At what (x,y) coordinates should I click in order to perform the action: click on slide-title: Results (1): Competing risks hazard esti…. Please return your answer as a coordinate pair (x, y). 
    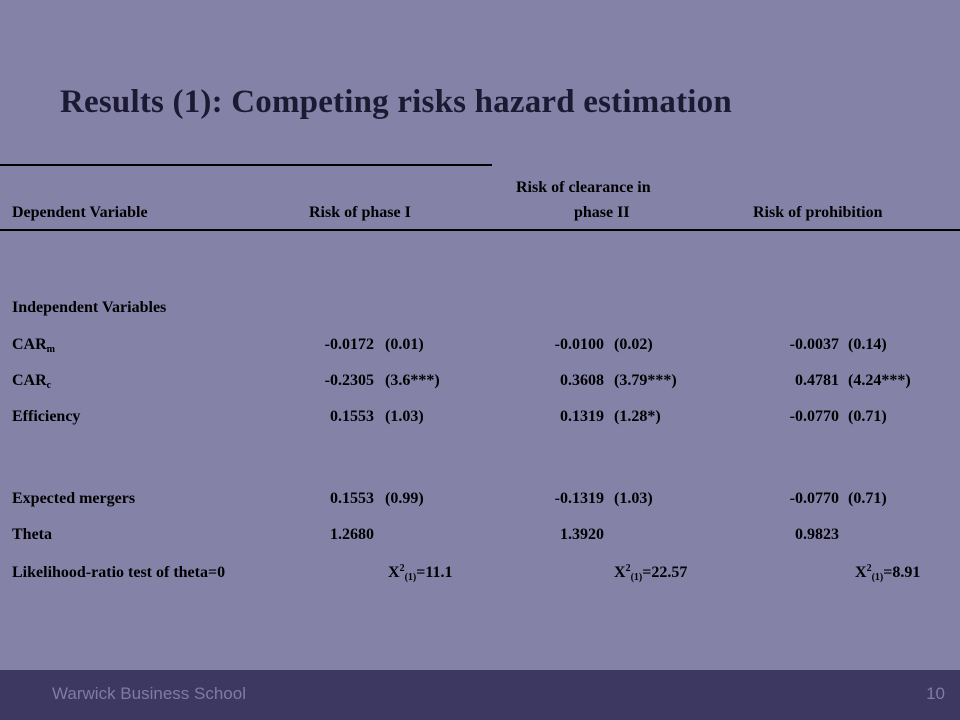
    Looking at the image, I should click on (396, 102).